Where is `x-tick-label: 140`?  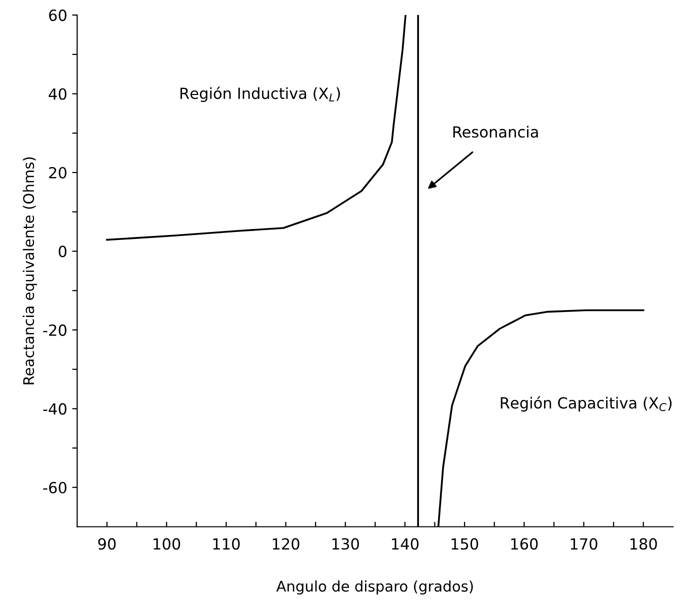 x-tick-label: 140 is located at coordinates (405, 544).